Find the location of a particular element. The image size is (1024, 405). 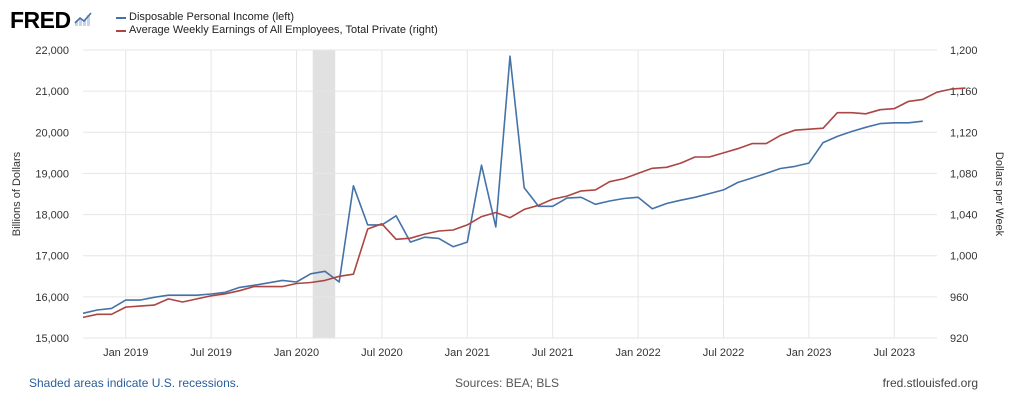

x-tick-label: Jul 2020 is located at coordinates (382, 353).